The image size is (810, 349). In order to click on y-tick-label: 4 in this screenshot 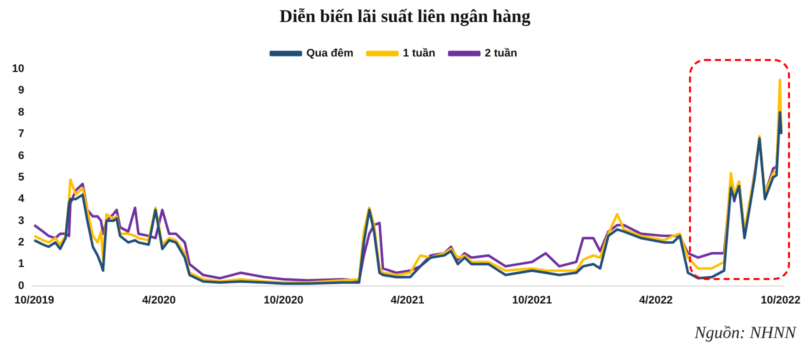, I will do `click(22, 199)`.